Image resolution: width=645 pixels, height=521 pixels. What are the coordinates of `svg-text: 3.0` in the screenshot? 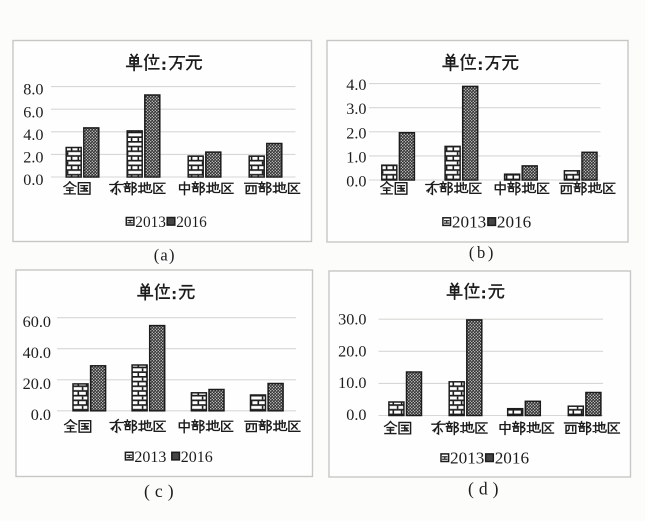 It's located at (356, 109).